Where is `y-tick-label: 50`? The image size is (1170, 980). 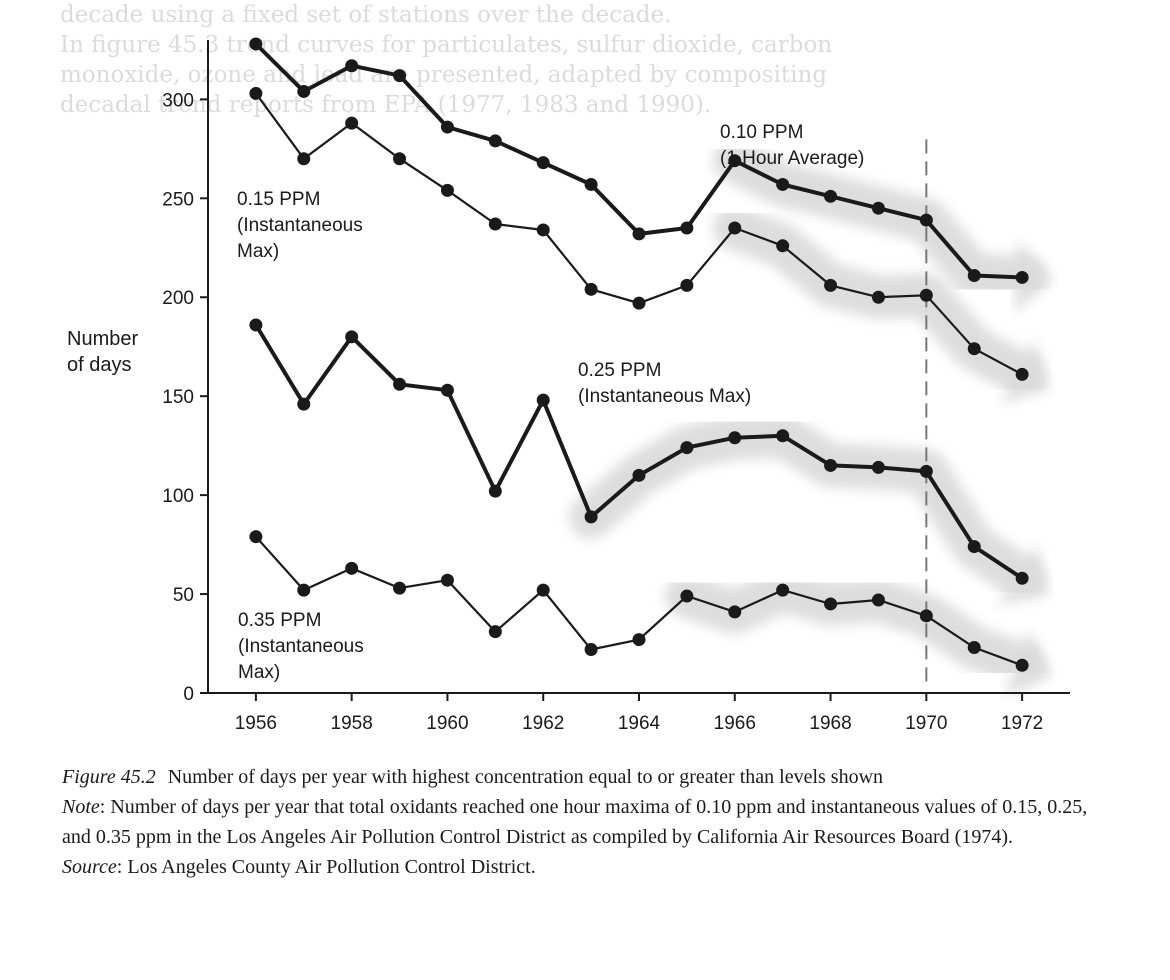 y-tick-label: 50 is located at coordinates (183, 595).